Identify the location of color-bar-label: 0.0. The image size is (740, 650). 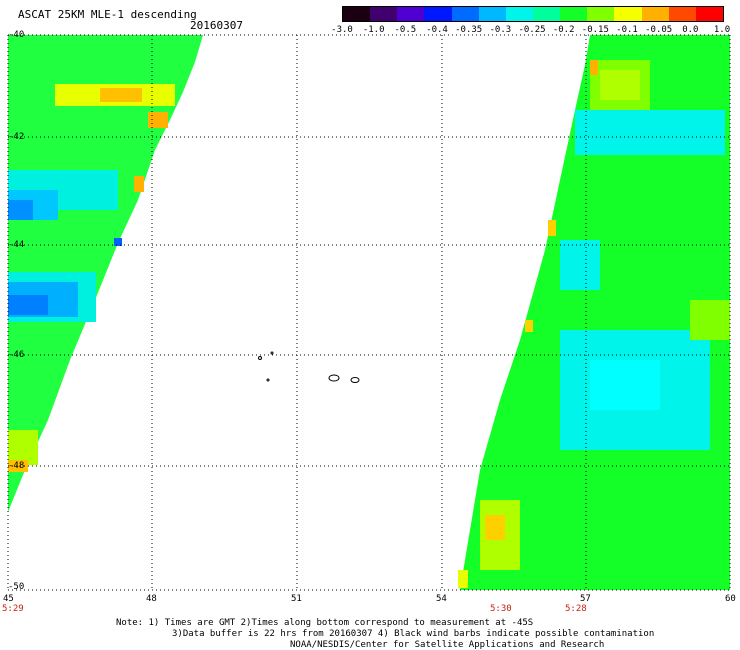
(690, 30).